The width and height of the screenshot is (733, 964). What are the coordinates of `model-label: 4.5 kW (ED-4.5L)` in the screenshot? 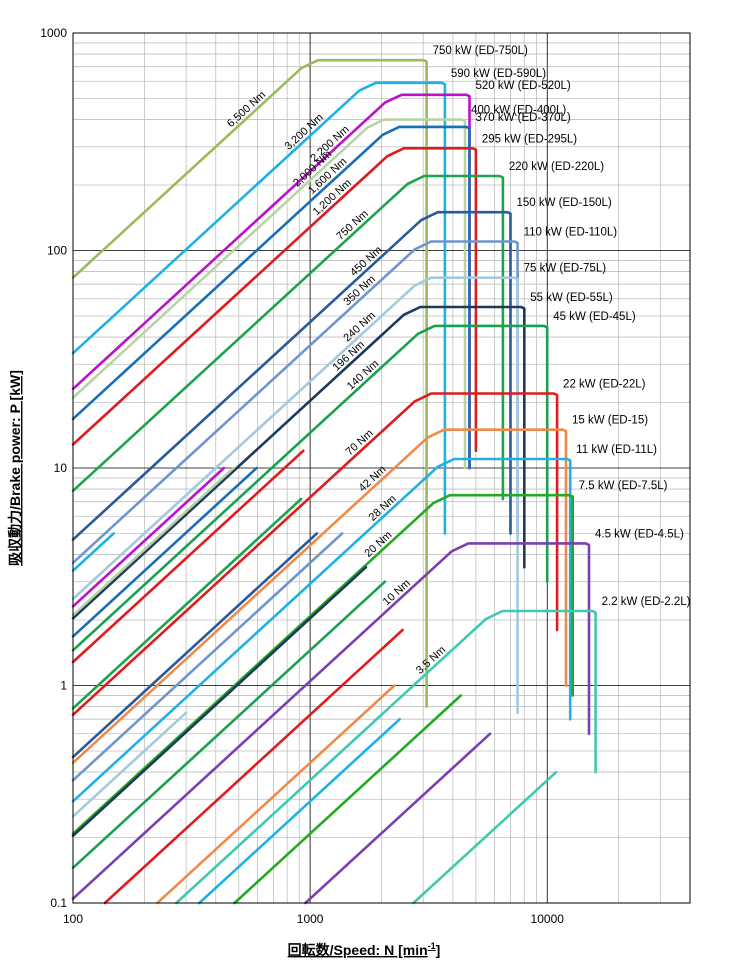 It's located at (639, 534).